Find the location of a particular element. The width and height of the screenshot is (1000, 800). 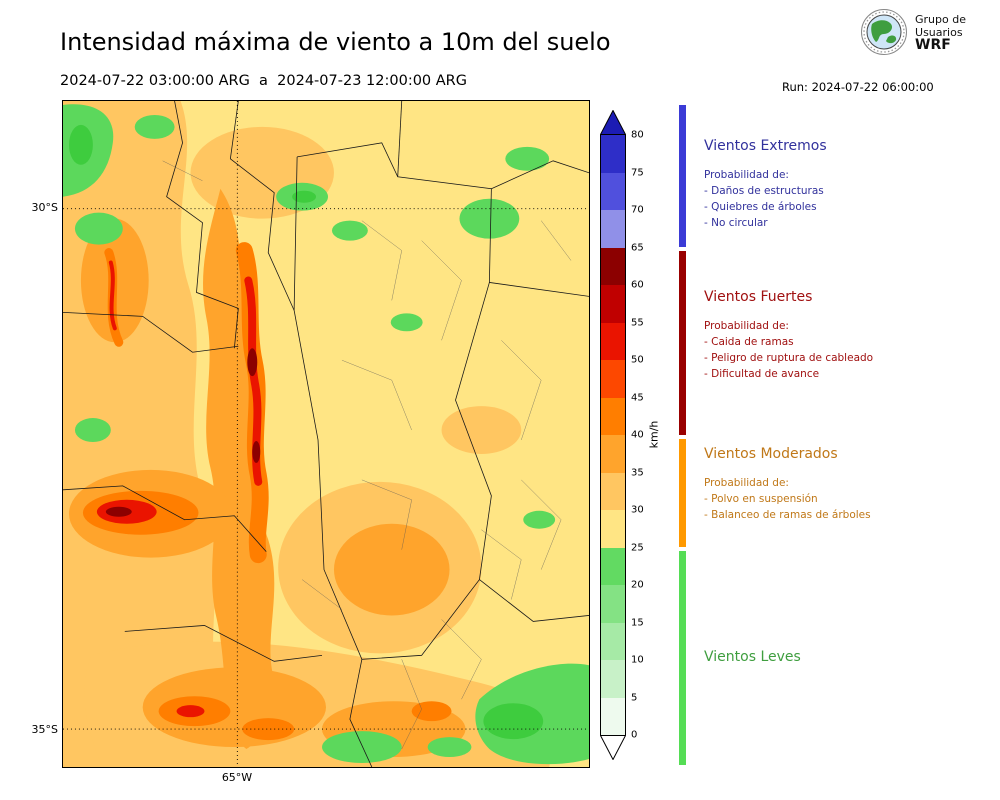

colorbar-under-arrow is located at coordinates (613, 747).